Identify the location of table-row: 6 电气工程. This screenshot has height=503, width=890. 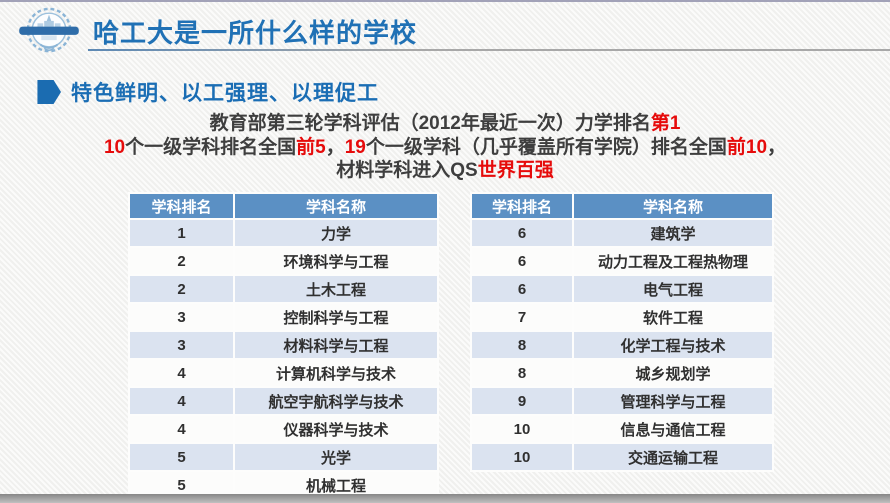
(622, 289).